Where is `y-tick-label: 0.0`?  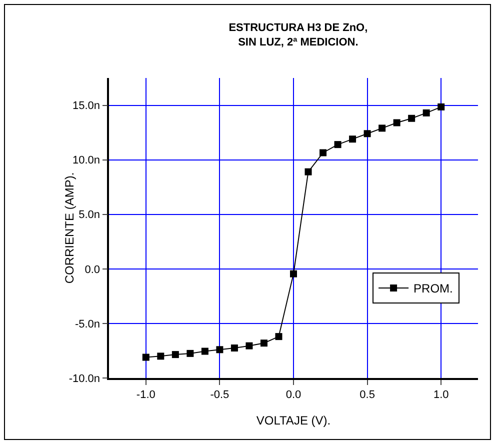
y-tick-label: 0.0 is located at coordinates (92, 270).